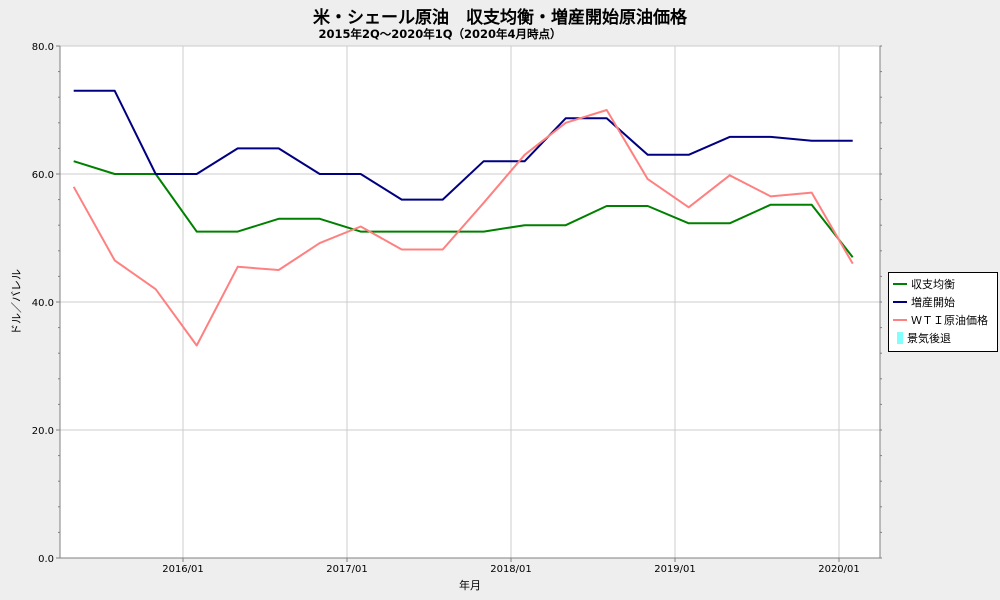 The height and width of the screenshot is (600, 1000). I want to click on y-tick-label: 0.0, so click(46, 559).